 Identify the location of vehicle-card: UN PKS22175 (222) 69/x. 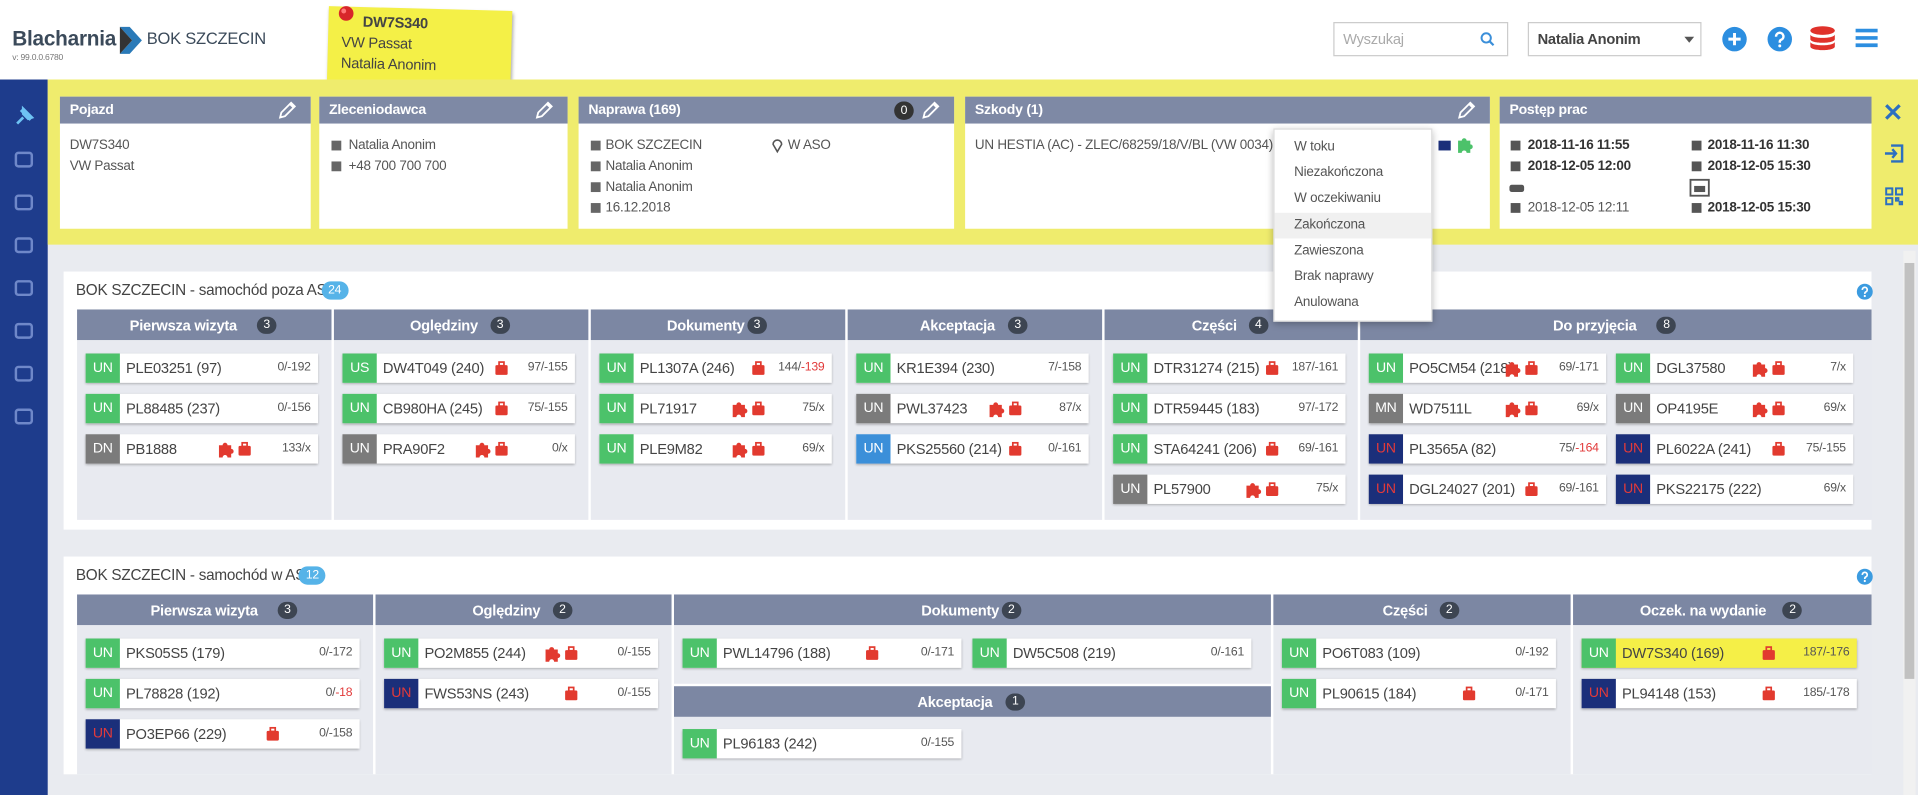
(1734, 489).